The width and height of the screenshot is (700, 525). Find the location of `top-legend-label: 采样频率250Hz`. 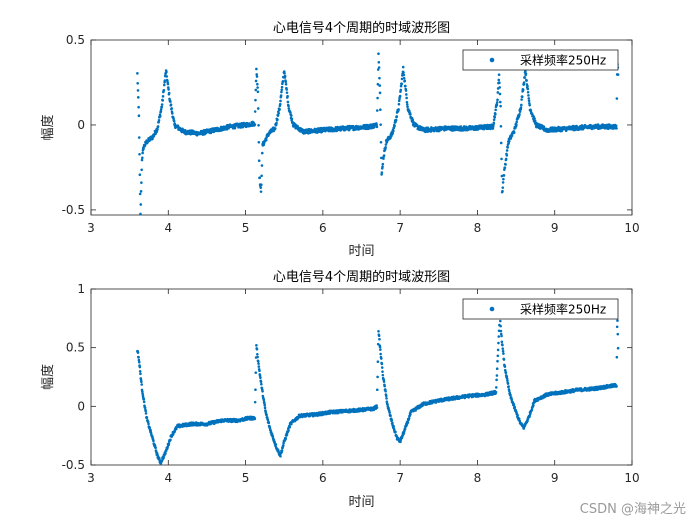

top-legend-label: 采样频率250Hz is located at coordinates (563, 60).